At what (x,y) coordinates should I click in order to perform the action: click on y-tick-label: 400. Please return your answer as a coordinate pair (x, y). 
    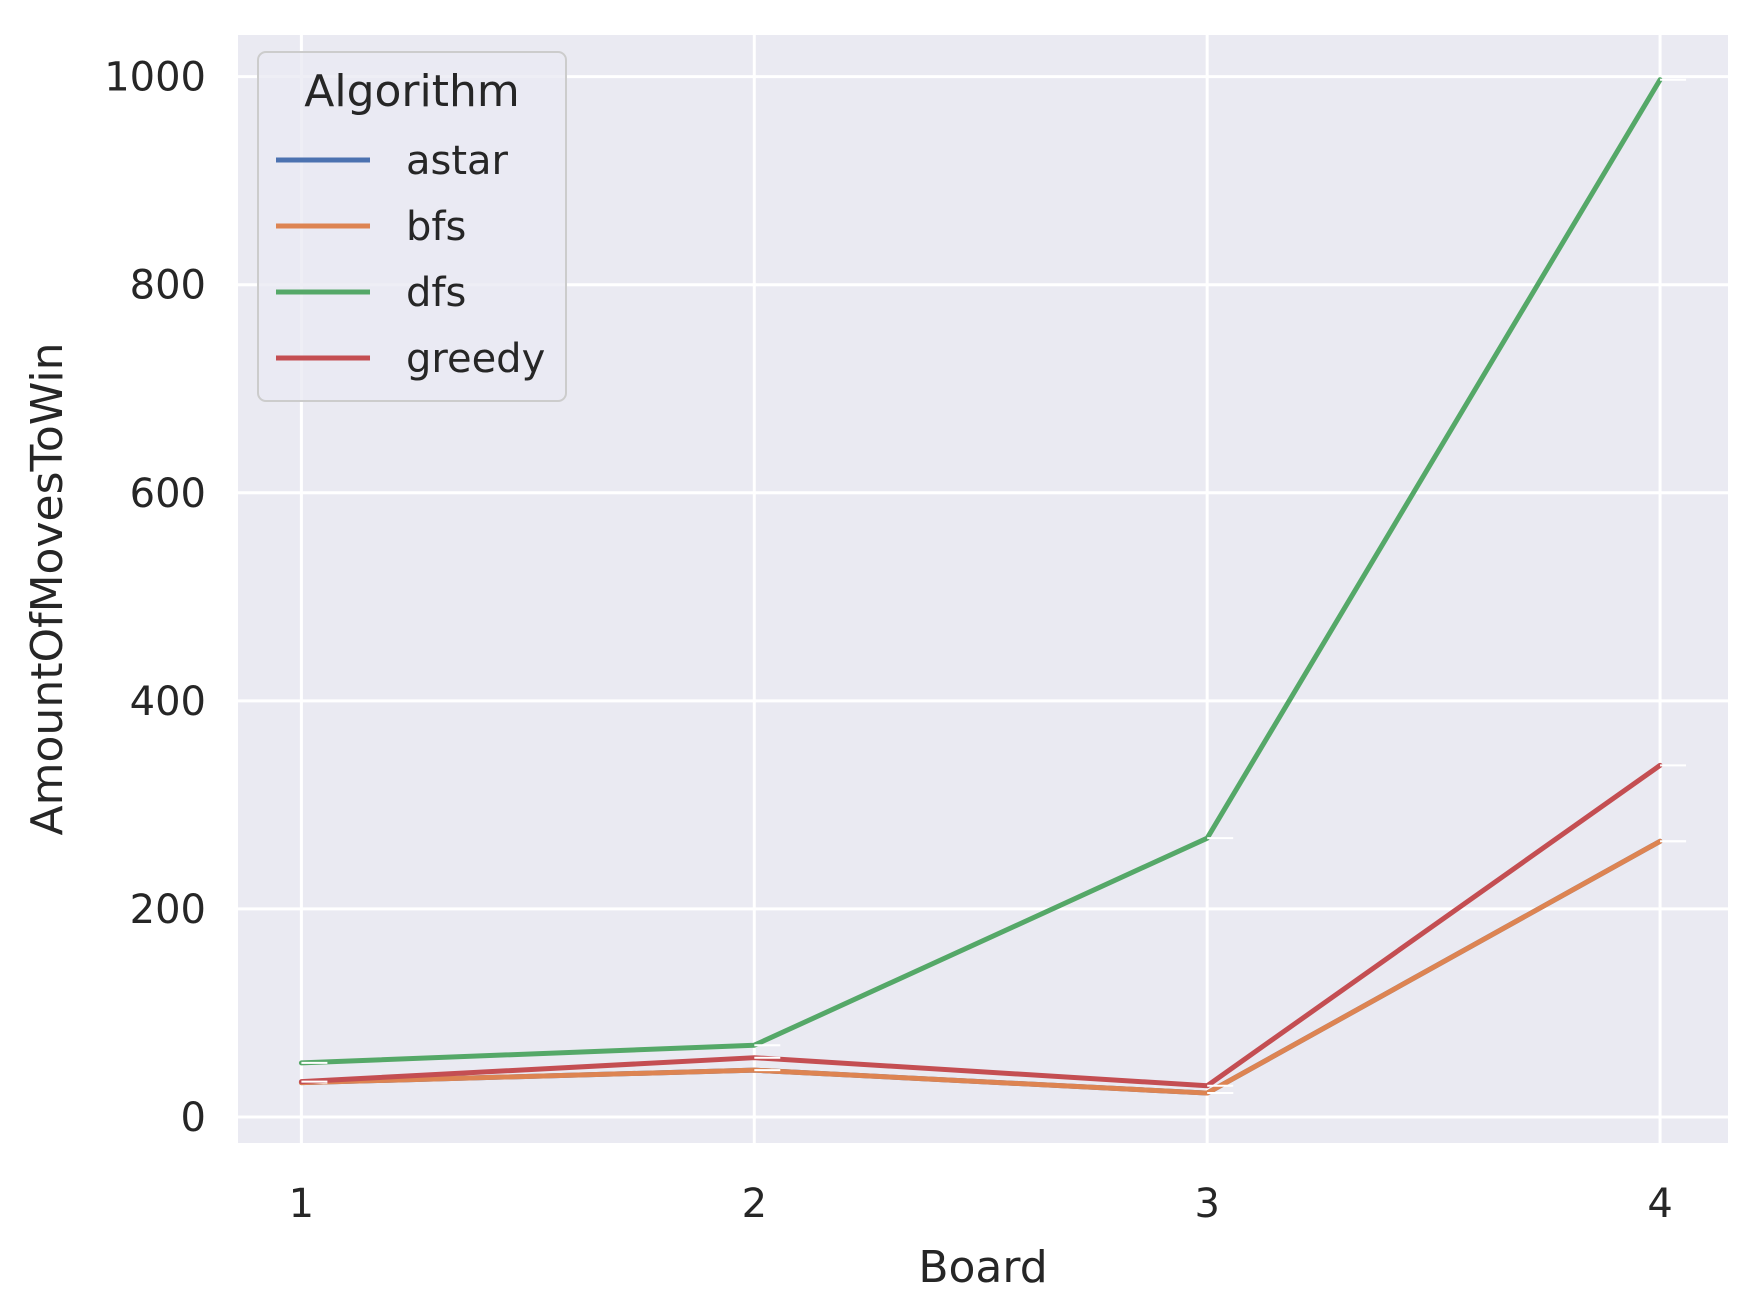
    Looking at the image, I should click on (168, 702).